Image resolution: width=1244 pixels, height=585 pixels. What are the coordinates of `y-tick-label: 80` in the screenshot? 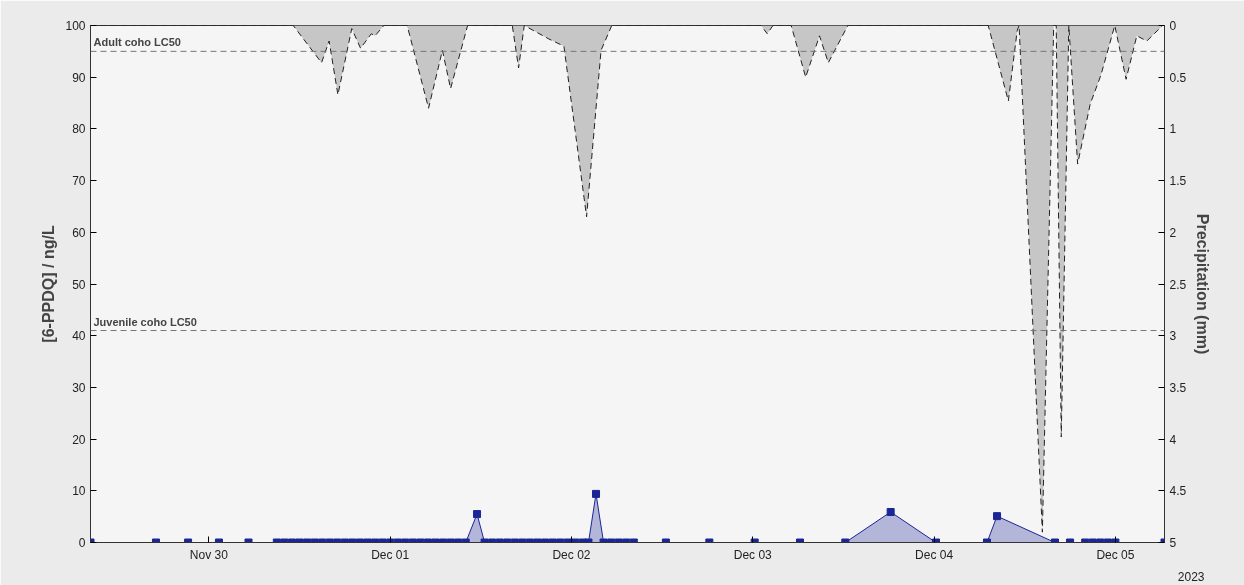 It's located at (79, 129).